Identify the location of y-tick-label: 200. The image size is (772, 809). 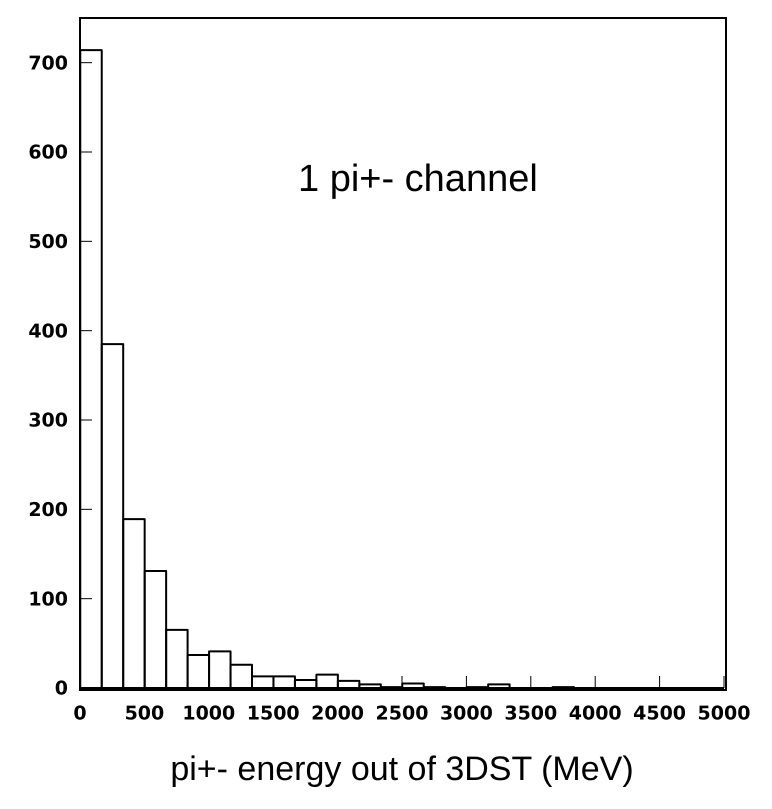
(48, 510).